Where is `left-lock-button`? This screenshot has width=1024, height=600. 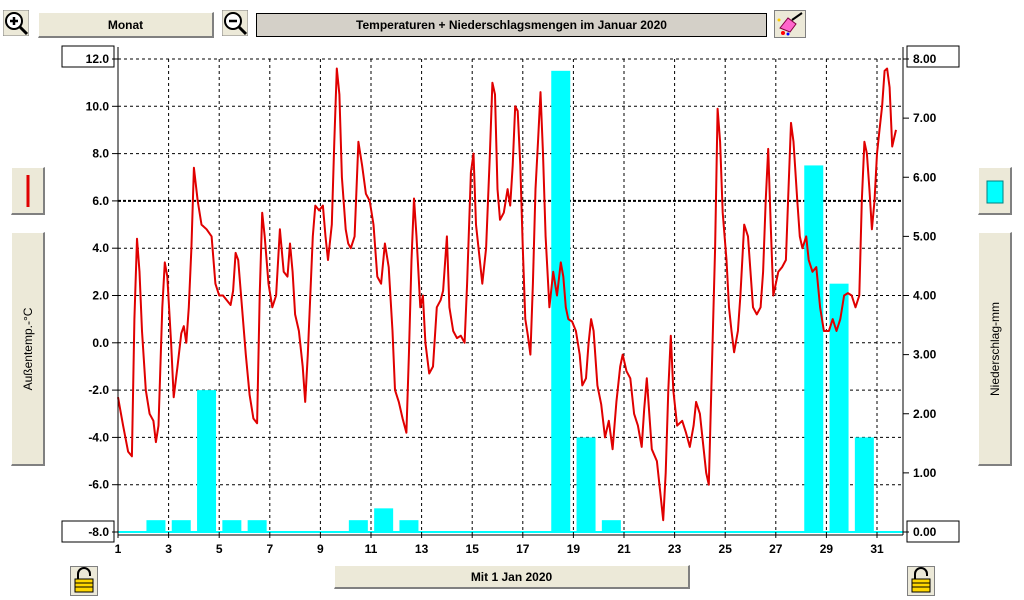 left-lock-button is located at coordinates (84, 581).